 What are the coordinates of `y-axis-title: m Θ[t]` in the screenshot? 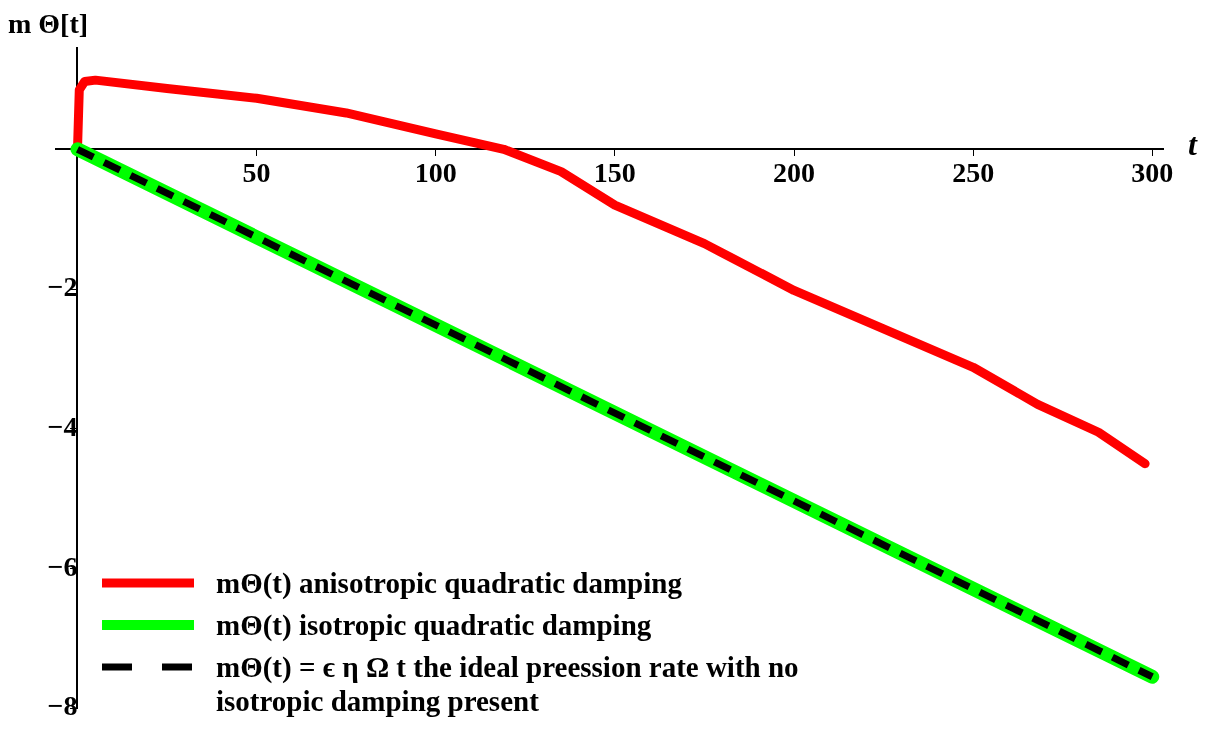 It's located at (48, 24).